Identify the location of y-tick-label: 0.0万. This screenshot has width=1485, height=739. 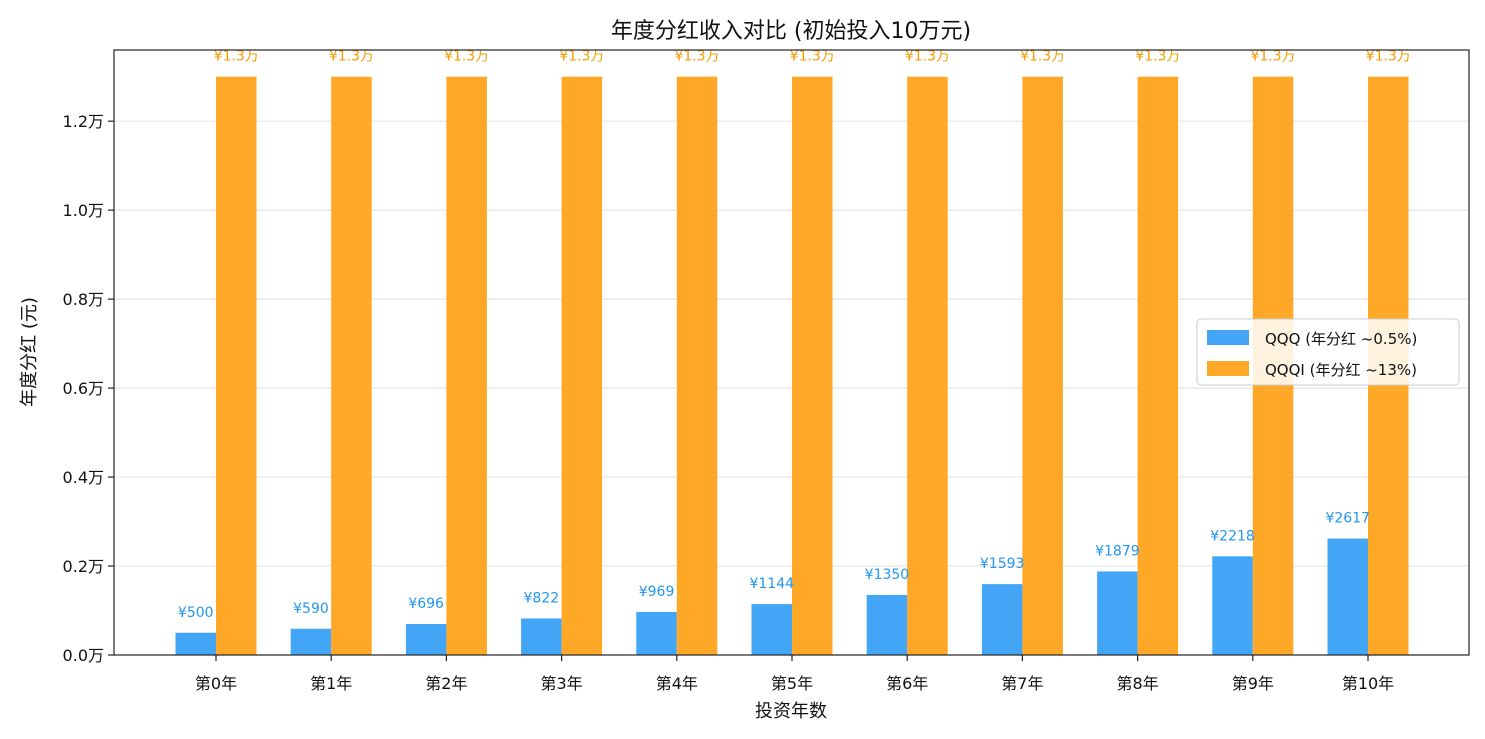
(83, 655).